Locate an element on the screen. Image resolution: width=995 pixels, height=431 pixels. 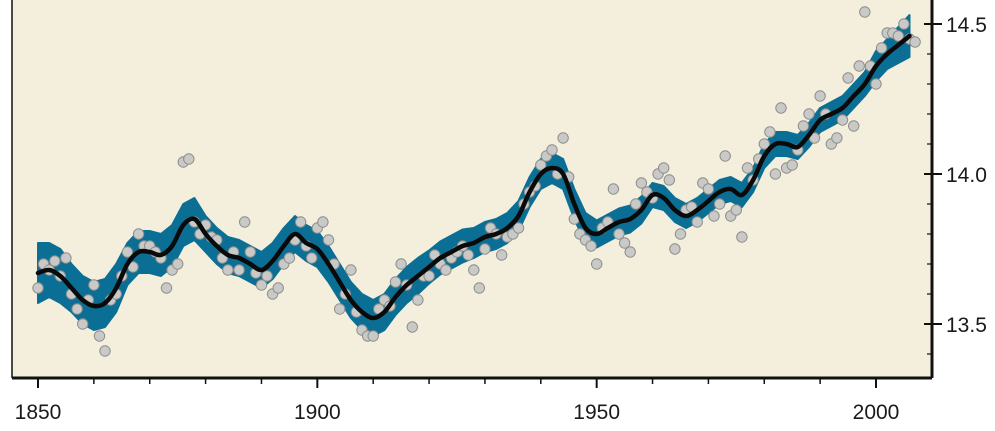
y-tick-label: 14.0 is located at coordinates (966, 175).